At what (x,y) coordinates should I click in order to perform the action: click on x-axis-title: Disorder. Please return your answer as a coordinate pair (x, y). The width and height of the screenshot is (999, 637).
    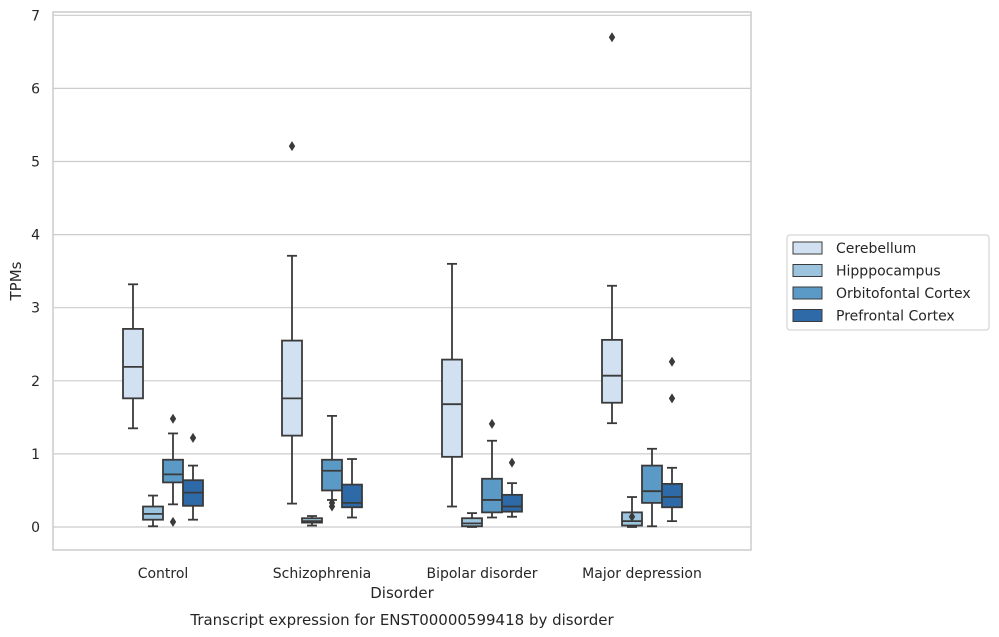
    Looking at the image, I should click on (402, 593).